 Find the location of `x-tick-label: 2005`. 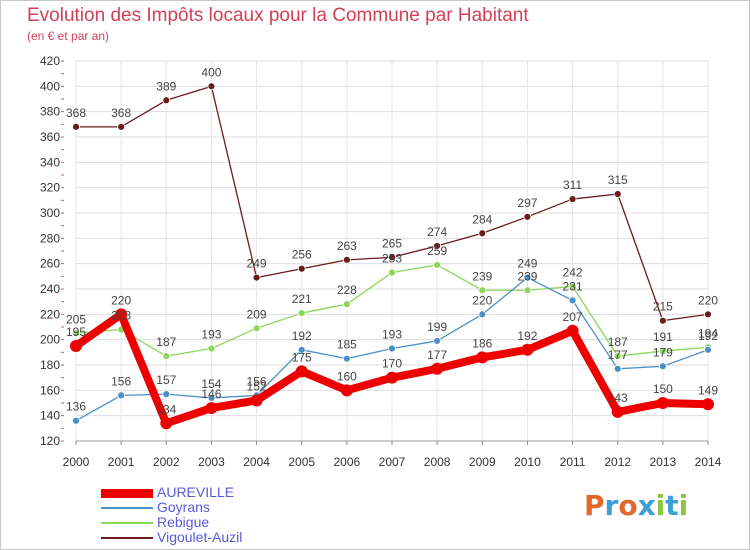

x-tick-label: 2005 is located at coordinates (301, 462).